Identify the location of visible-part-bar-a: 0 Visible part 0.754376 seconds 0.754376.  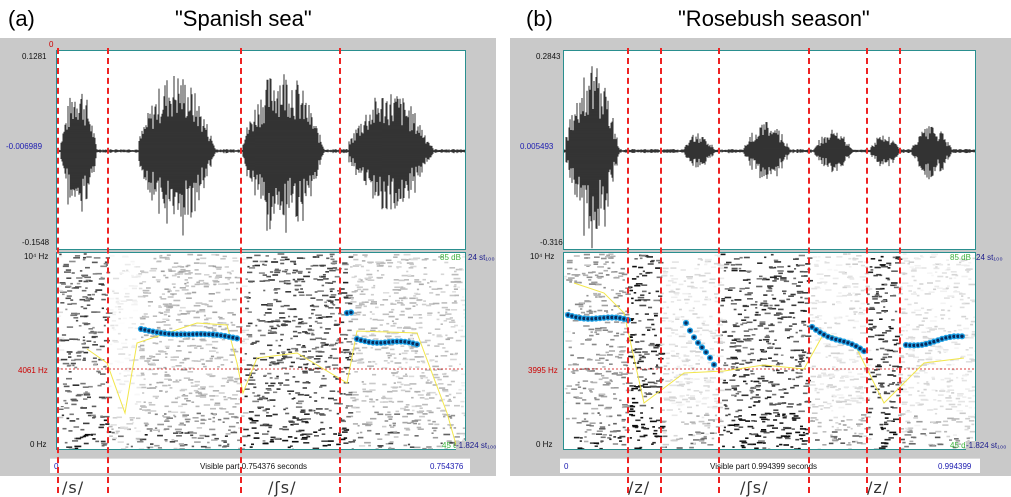
(260, 465).